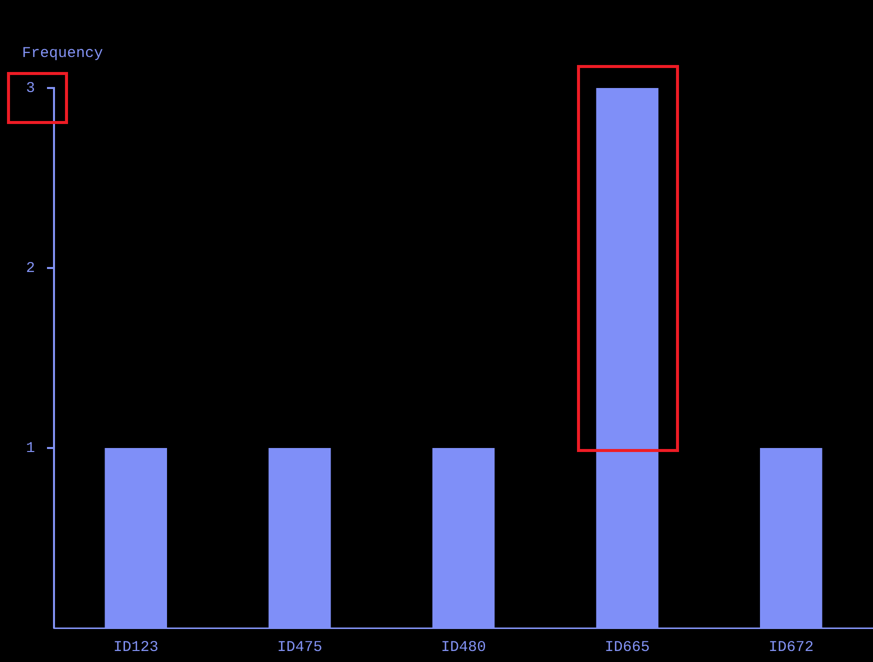  What do you see at coordinates (63, 53) in the screenshot?
I see `y-axis-title: Frequency` at bounding box center [63, 53].